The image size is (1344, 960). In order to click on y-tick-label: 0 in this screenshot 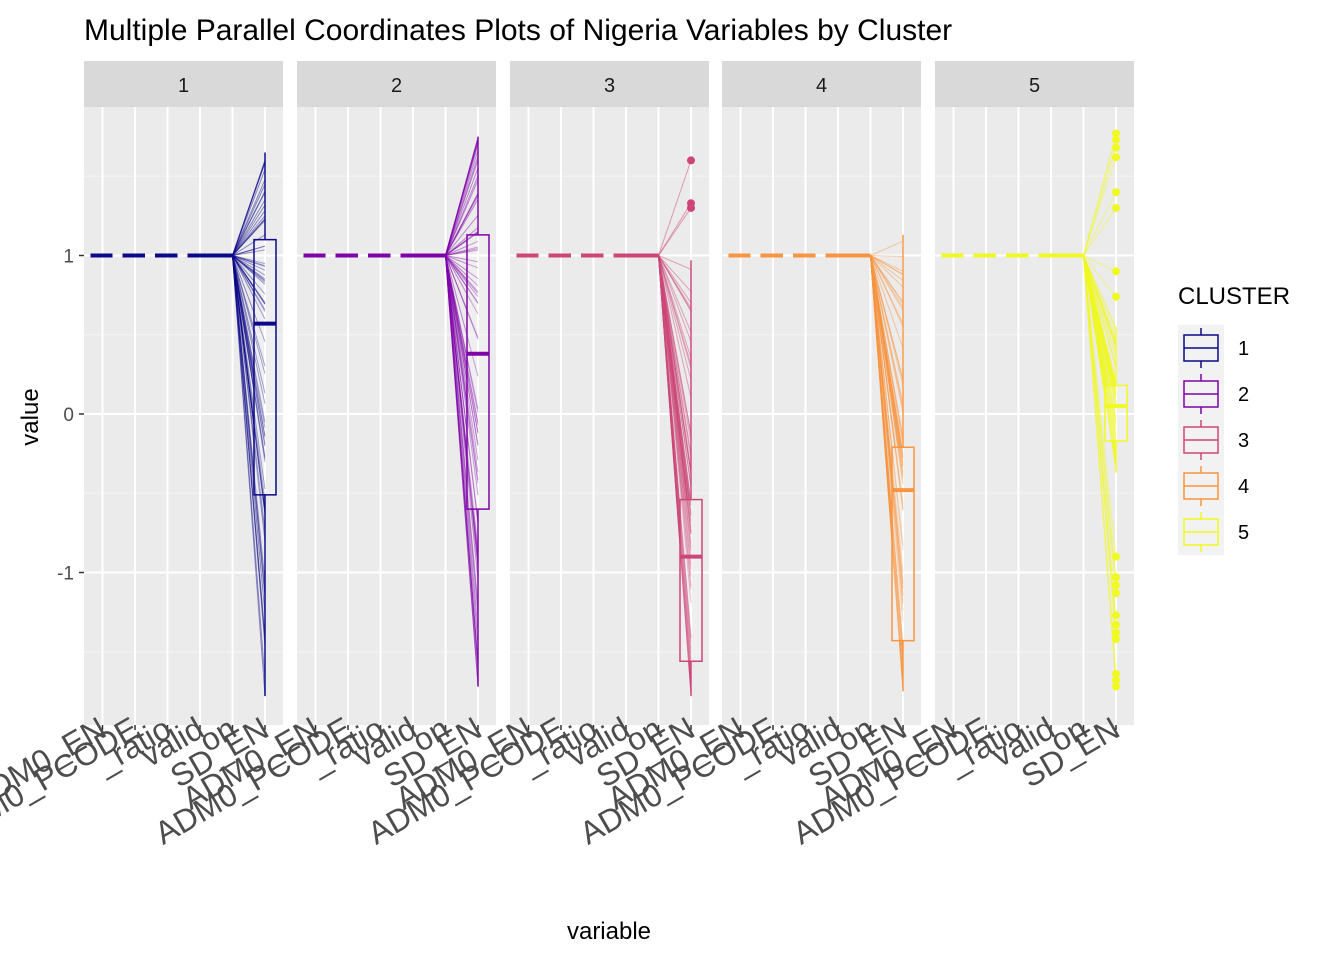, I will do `click(68, 415)`.